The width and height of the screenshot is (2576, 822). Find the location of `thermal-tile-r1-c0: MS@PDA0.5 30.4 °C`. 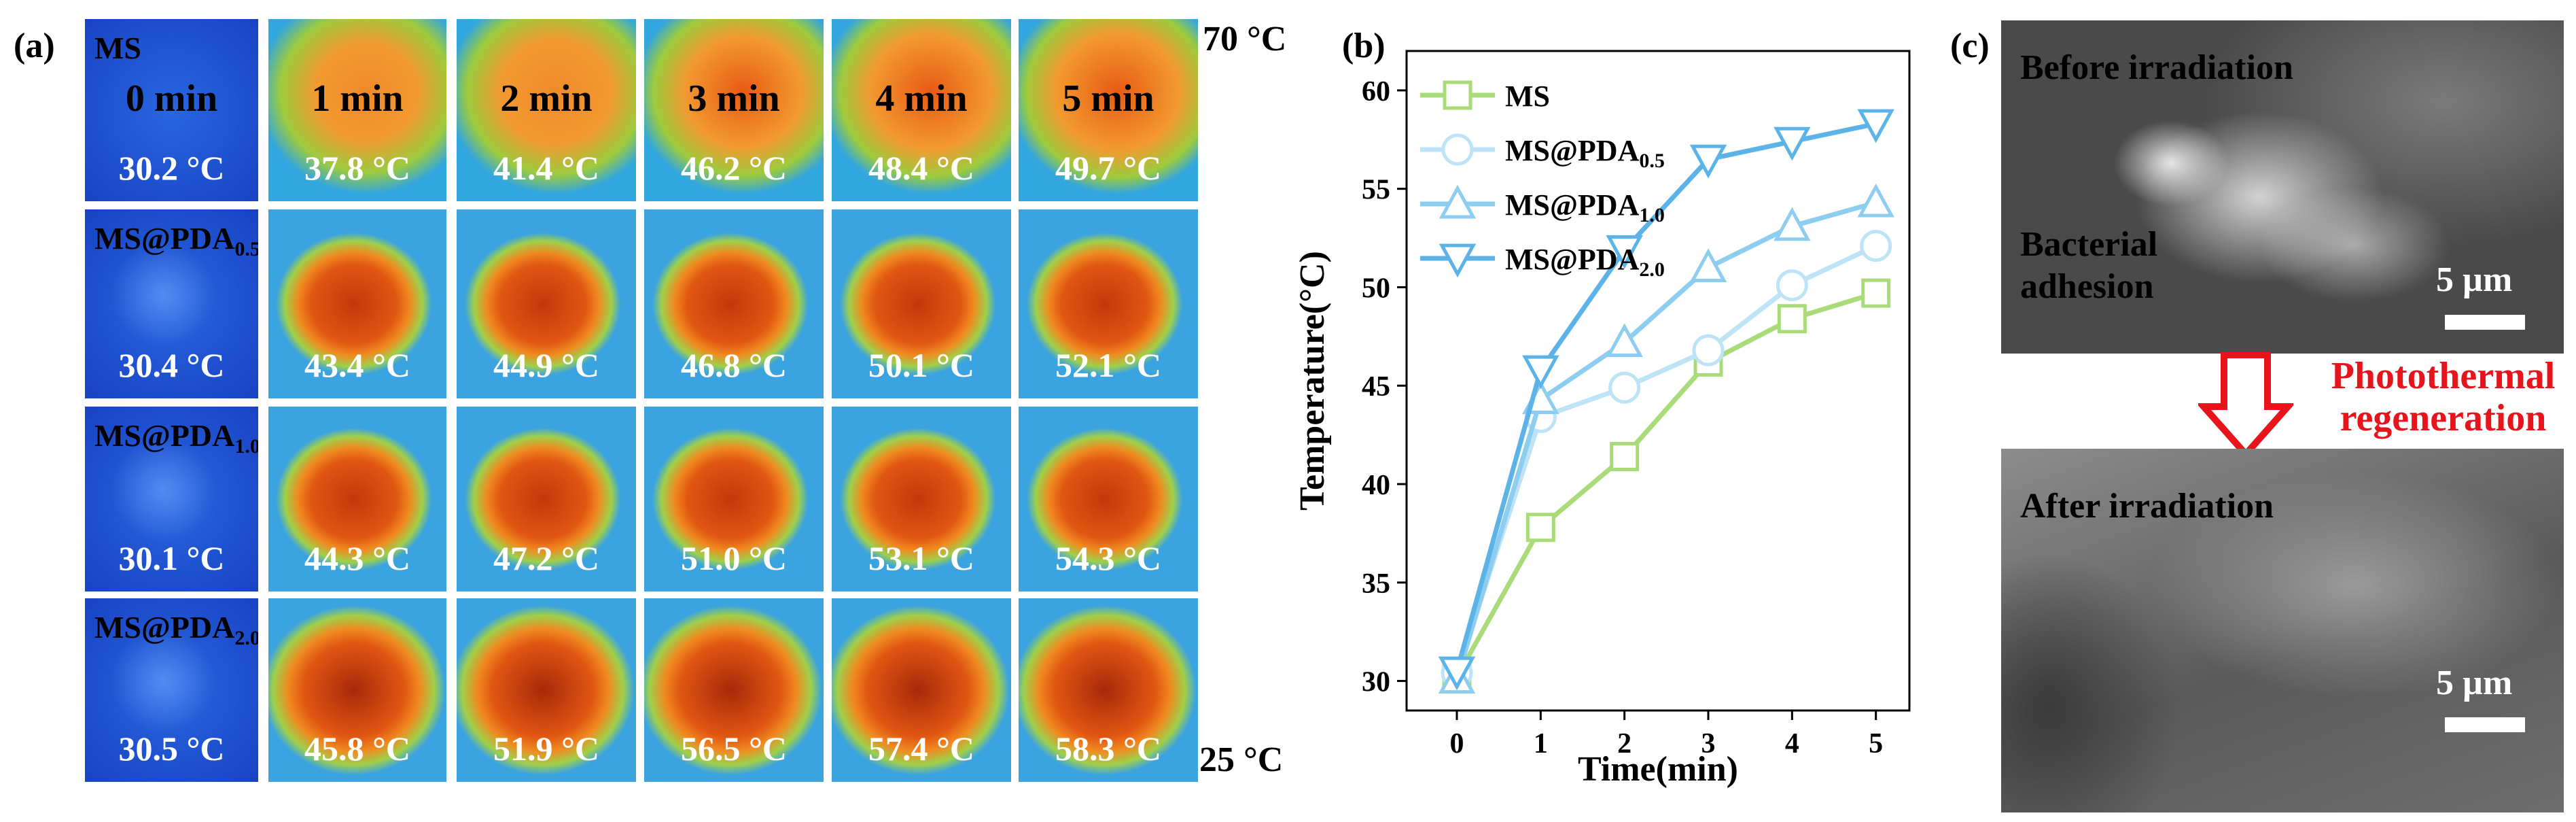

thermal-tile-r1-c0: MS@PDA0.5 30.4 °C is located at coordinates (171, 303).